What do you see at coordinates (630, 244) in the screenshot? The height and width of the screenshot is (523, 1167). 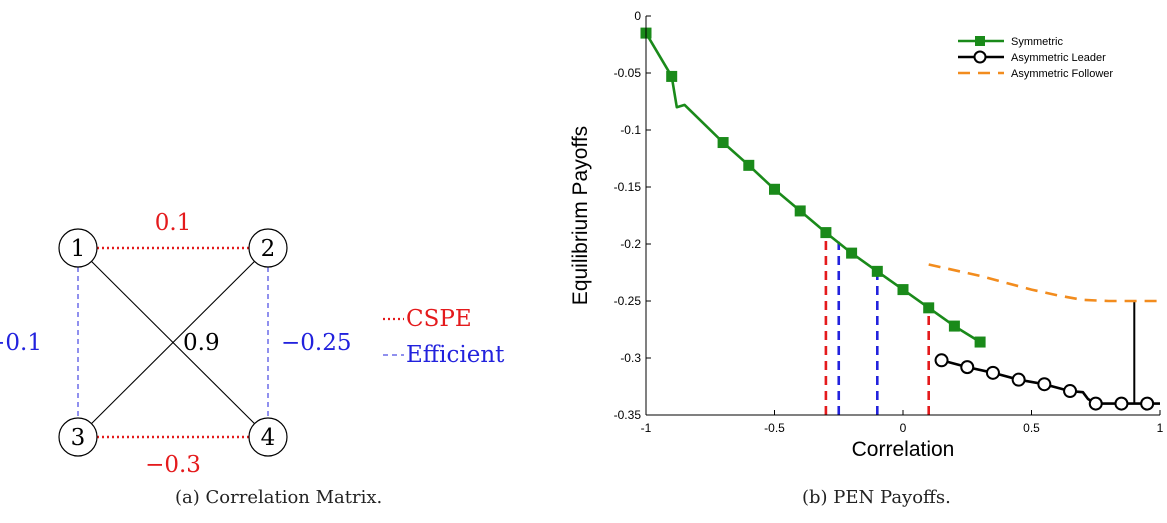 I see `y-tick-label: -0.2` at bounding box center [630, 244].